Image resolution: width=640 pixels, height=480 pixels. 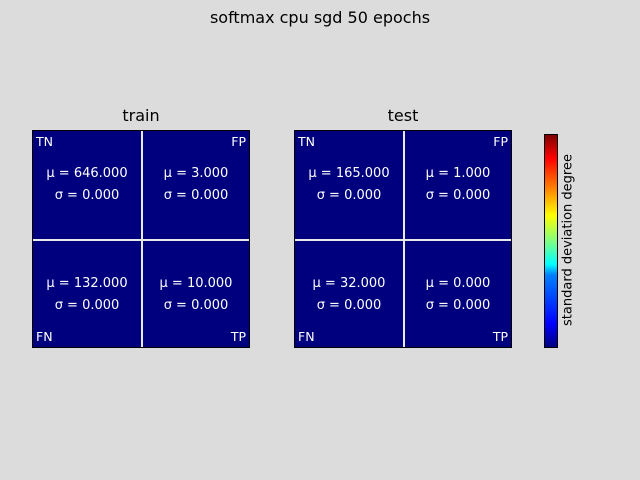 I want to click on test-tp-std: σ = 0.000, so click(x=458, y=305).